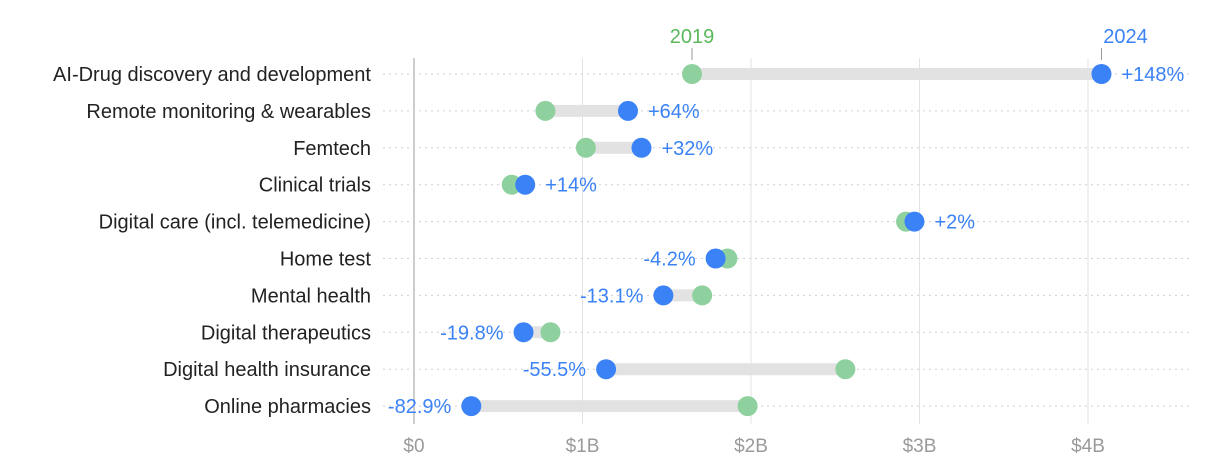  Describe the element at coordinates (669, 260) in the screenshot. I see `change-label: -4.2%` at that location.